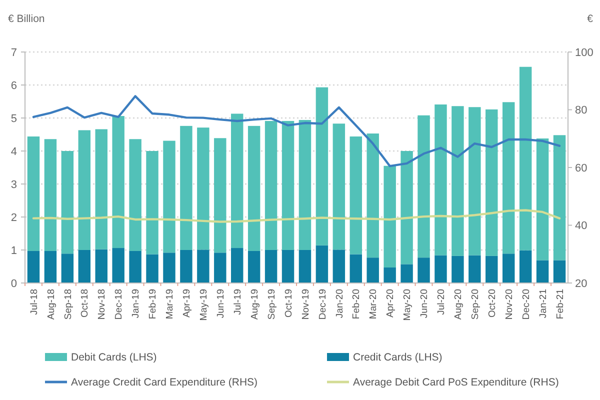 This screenshot has width=600, height=400. I want to click on x-tick-label: Sep-20, so click(475, 304).